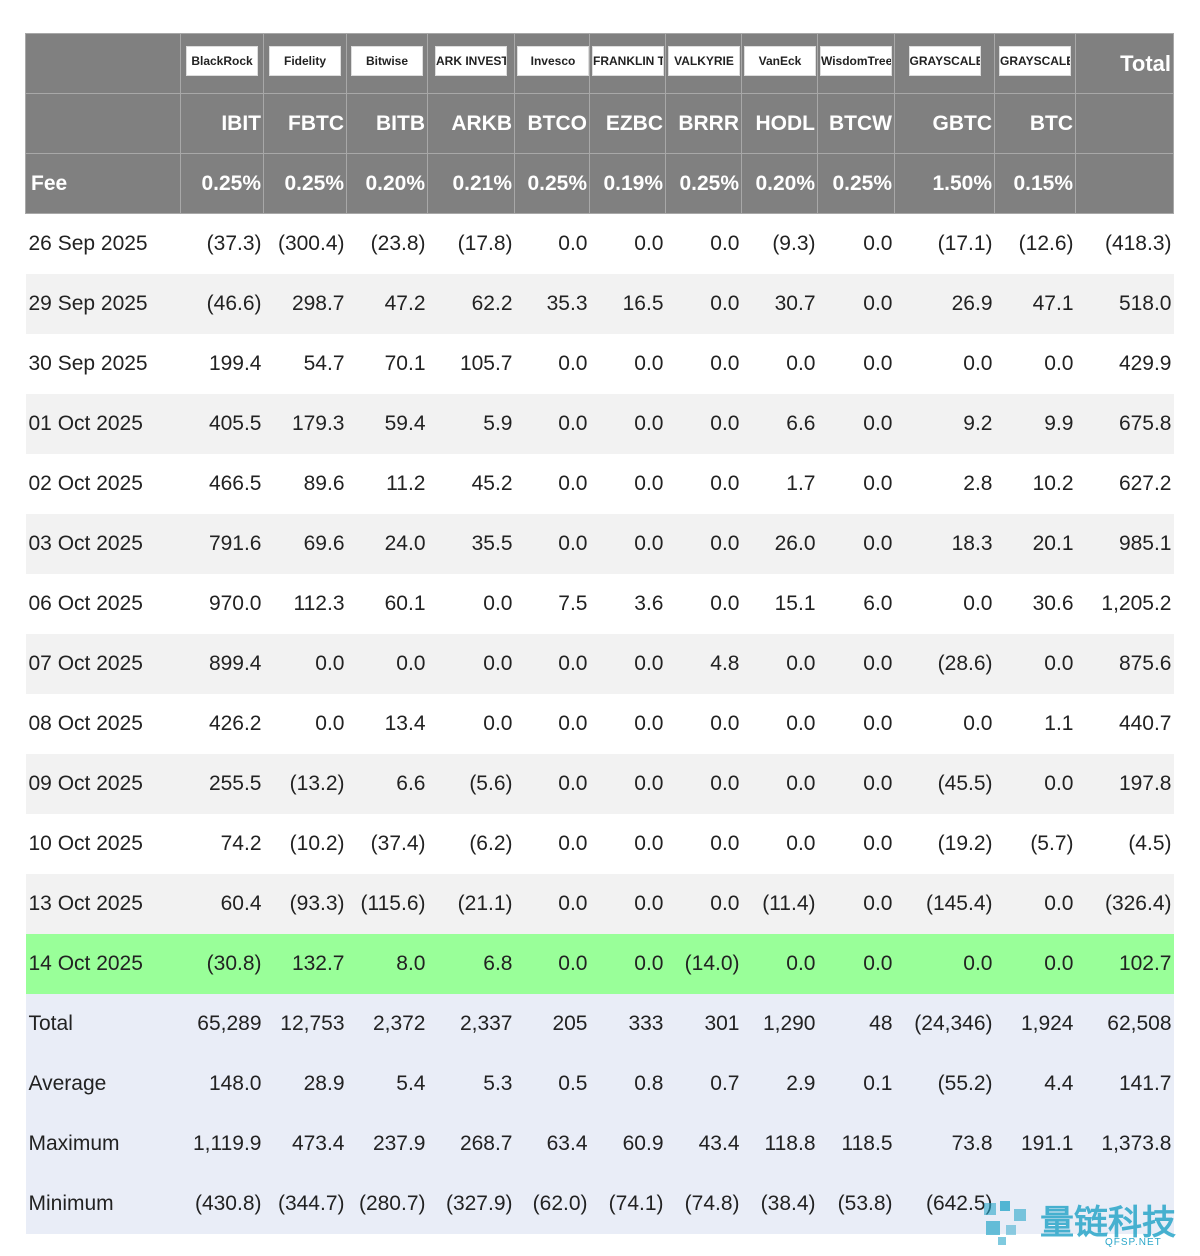 Image resolution: width=1200 pixels, height=1256 pixels. What do you see at coordinates (398, 243) in the screenshot?
I see `flow-value: (23.8)` at bounding box center [398, 243].